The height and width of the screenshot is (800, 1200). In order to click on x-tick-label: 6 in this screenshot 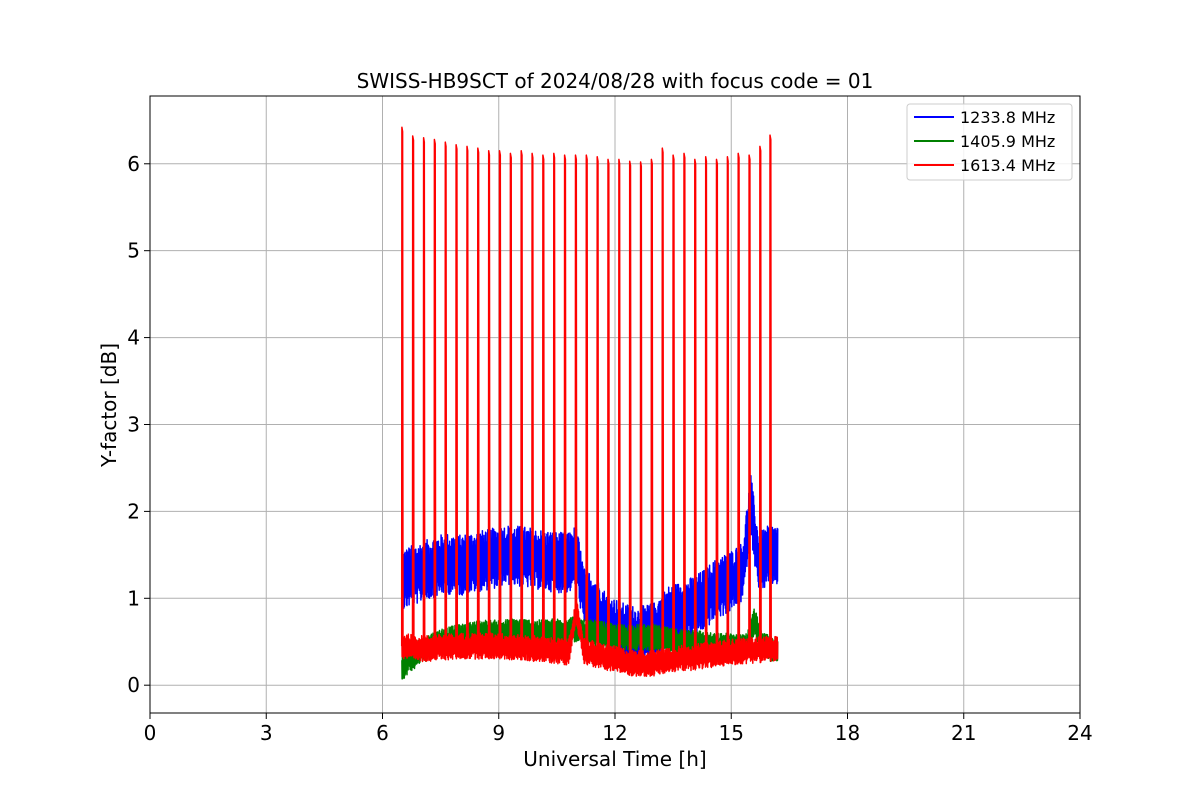, I will do `click(382, 733)`.